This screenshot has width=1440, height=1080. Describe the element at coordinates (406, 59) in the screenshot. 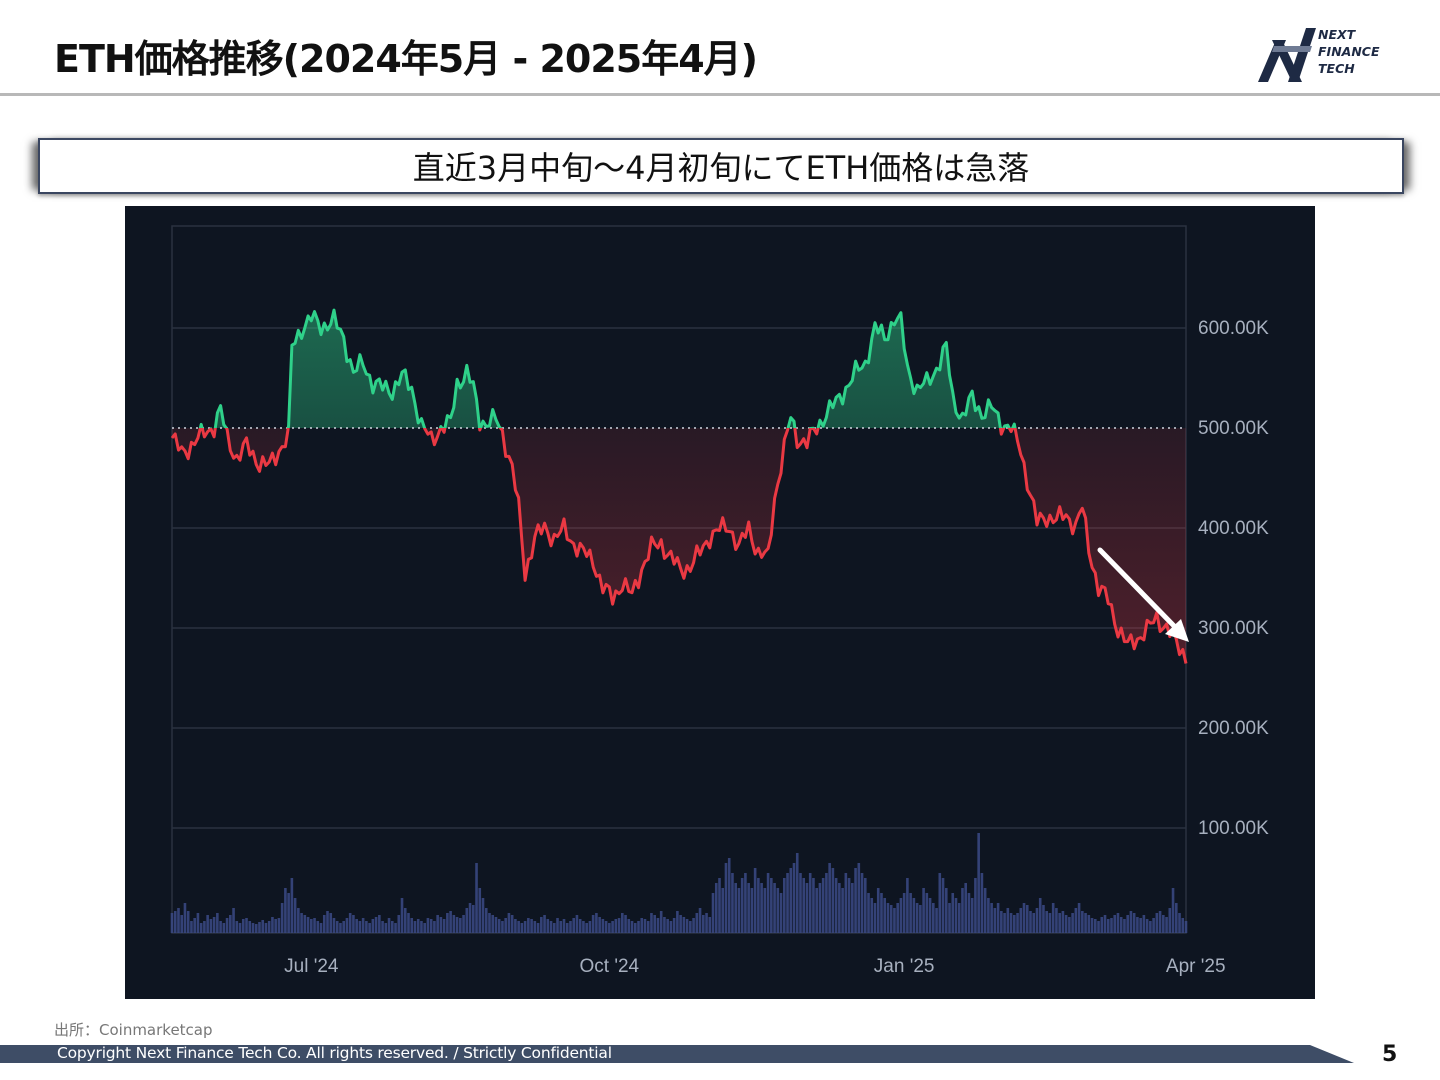

I see `page-title: ETH価格推移(2024年5月 - 2025年4月)` at that location.